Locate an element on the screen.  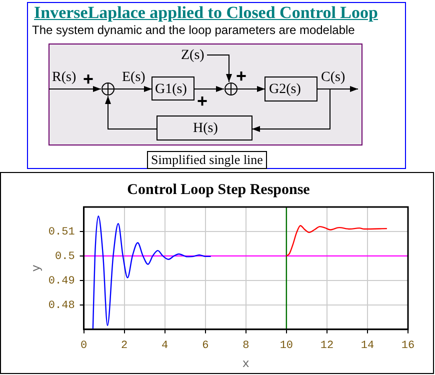
x-tick-label: 8 is located at coordinates (246, 346).